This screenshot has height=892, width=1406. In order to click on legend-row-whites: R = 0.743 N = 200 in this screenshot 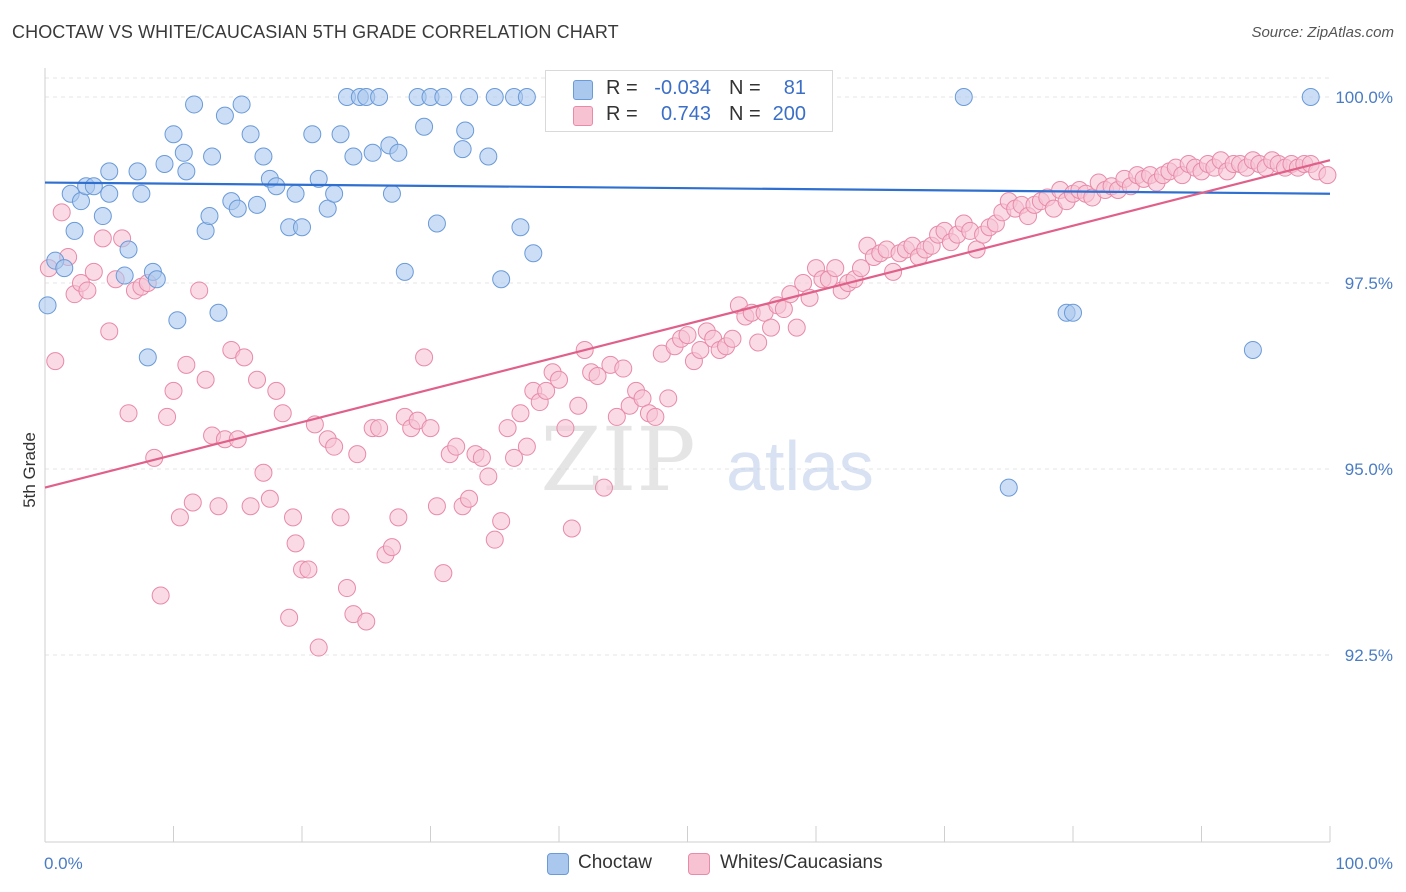, I will do `click(689, 116)`.